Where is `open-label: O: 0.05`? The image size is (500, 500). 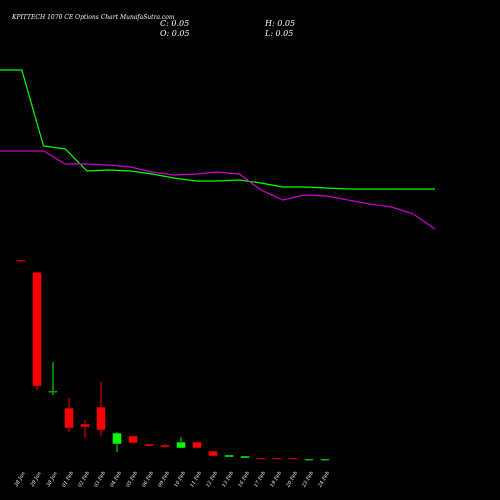
open-label: O: 0.05 is located at coordinates (175, 33).